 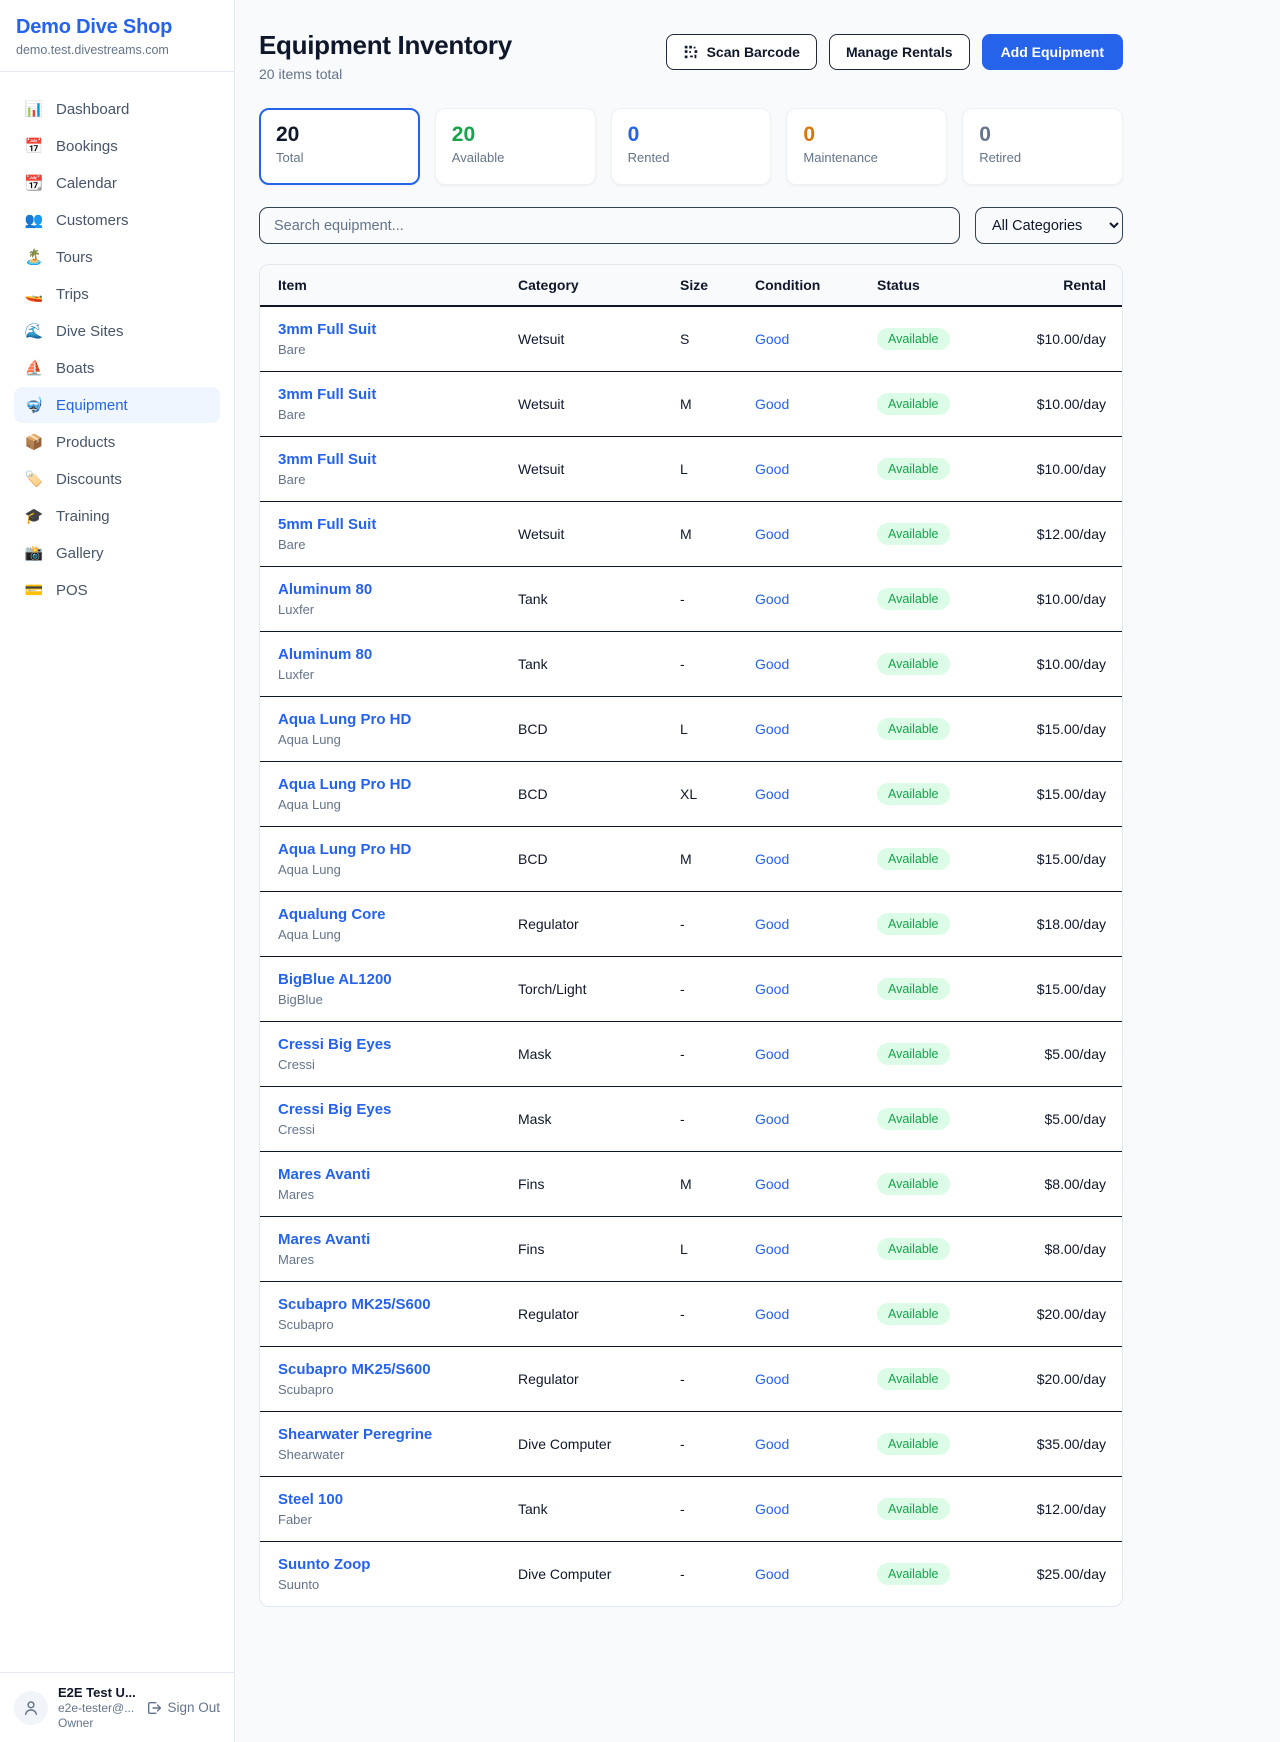 What do you see at coordinates (1071, 1574) in the screenshot?
I see `item-rental: $25.00/day` at bounding box center [1071, 1574].